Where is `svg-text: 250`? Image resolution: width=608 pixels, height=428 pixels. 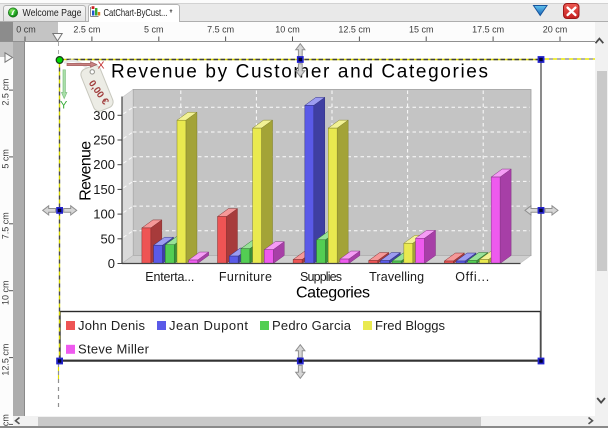 svg-text: 250 is located at coordinates (104, 140).